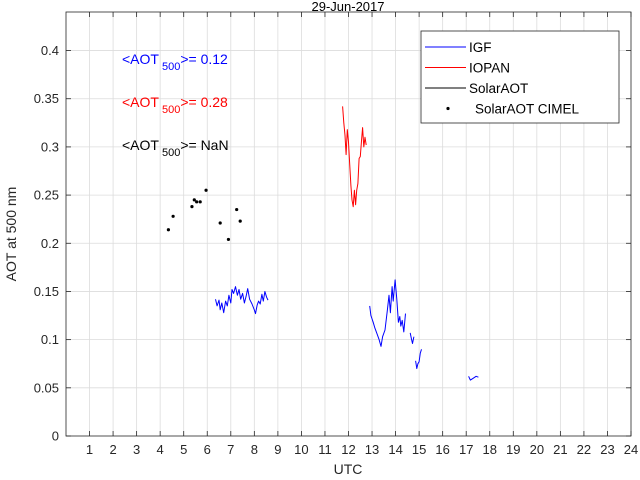  I want to click on legend-box, so click(520, 77).